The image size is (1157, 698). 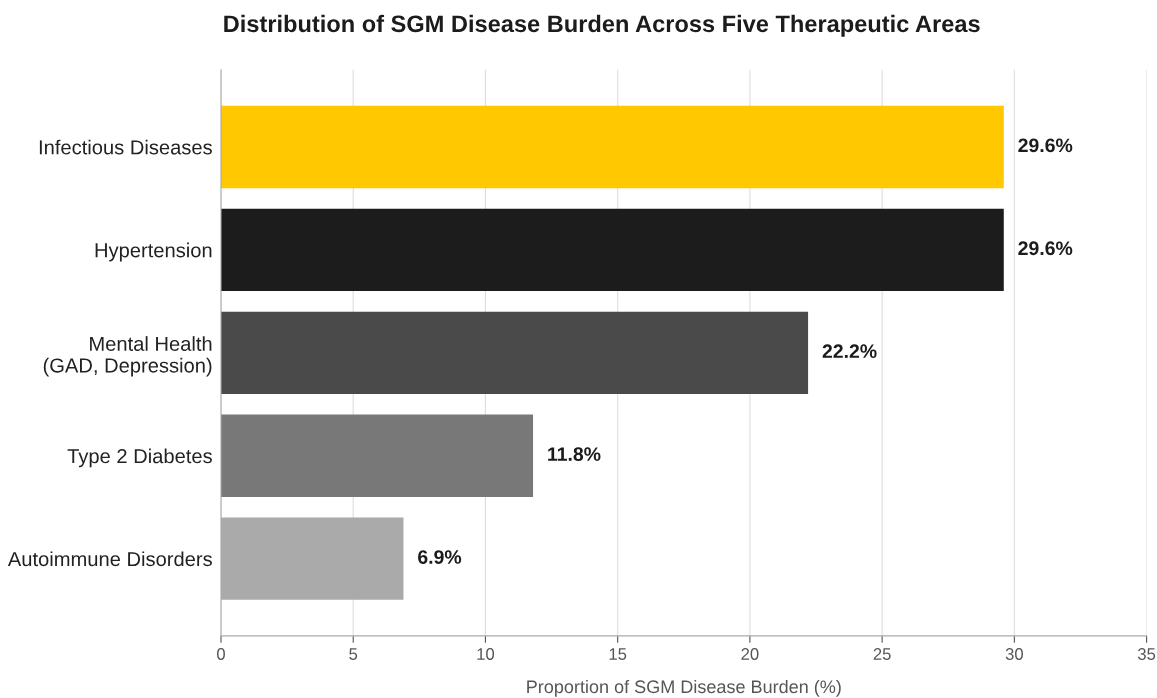 I want to click on x-tick-label: 35, so click(x=1146, y=654).